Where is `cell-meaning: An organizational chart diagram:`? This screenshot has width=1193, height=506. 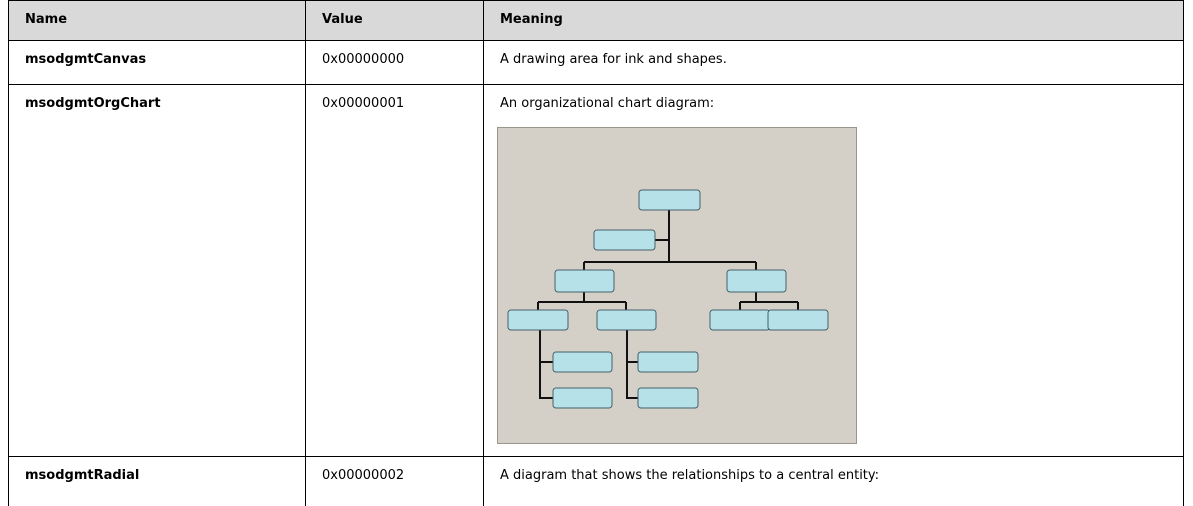 cell-meaning: An organizational chart diagram: is located at coordinates (607, 103).